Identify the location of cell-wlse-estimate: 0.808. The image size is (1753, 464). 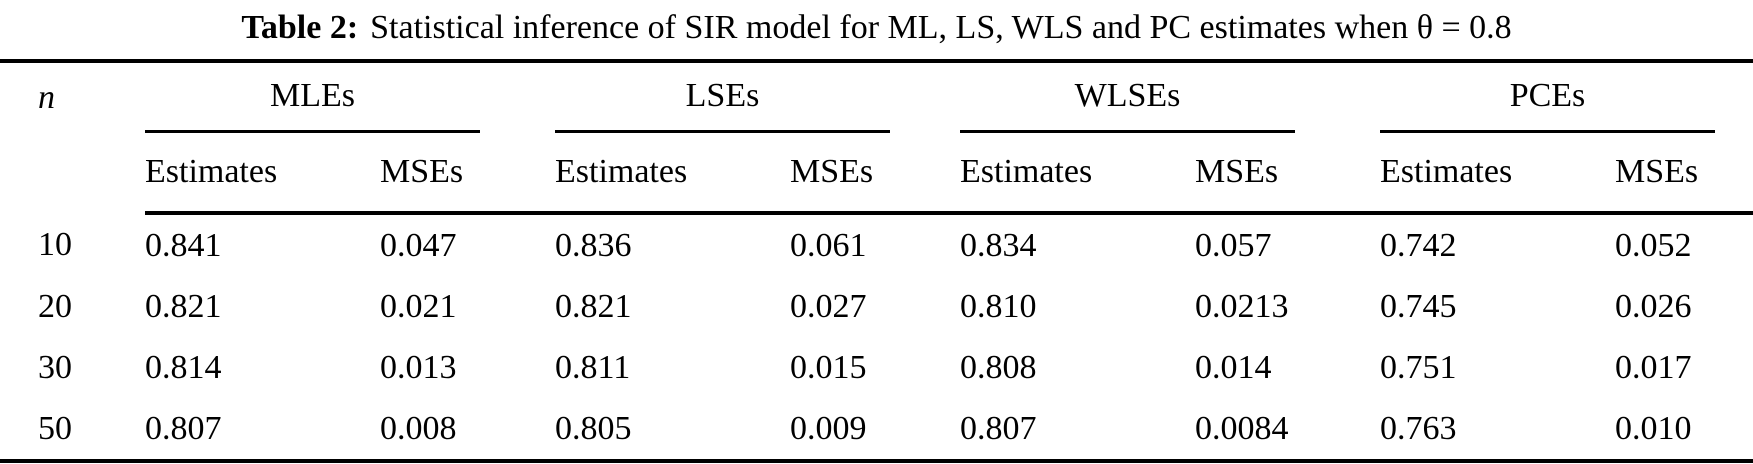
(998, 367).